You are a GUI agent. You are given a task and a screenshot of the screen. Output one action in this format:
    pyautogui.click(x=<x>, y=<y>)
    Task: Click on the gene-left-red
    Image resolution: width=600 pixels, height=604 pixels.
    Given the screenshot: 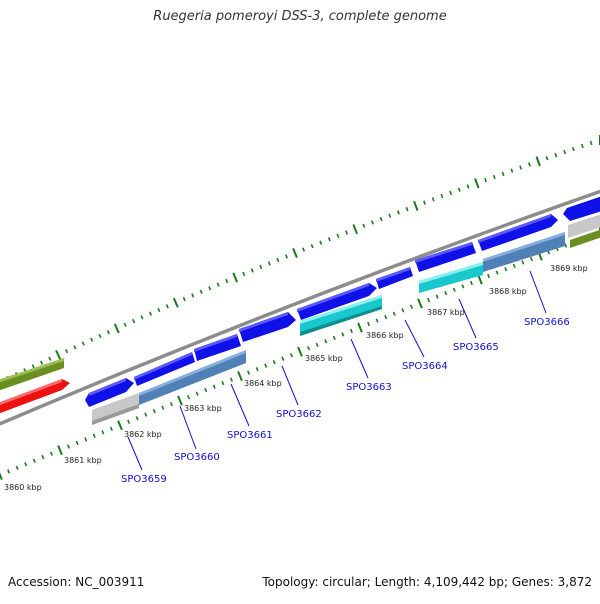 What is the action you would take?
    pyautogui.click(x=35, y=397)
    